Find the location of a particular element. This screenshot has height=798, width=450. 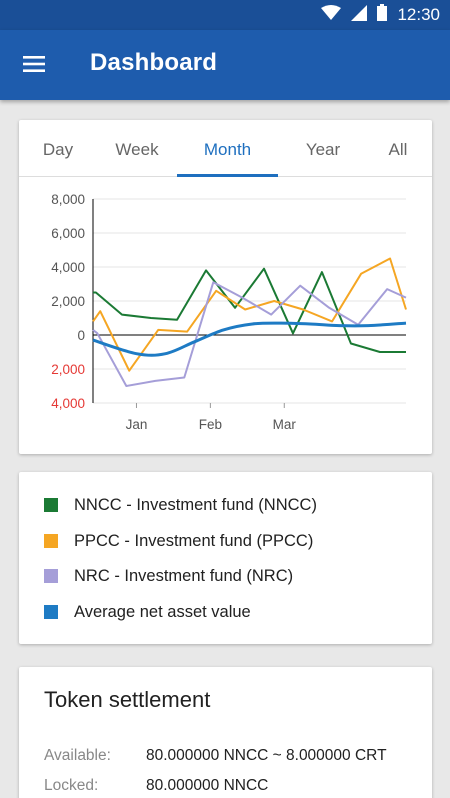

page-title: Dashboard is located at coordinates (154, 62).